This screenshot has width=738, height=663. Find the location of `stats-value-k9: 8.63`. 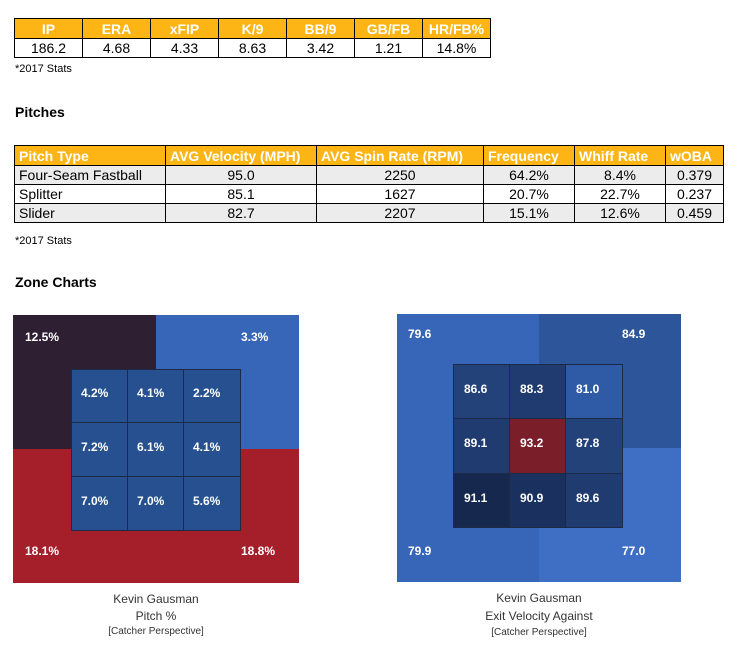

stats-value-k9: 8.63 is located at coordinates (252, 48).